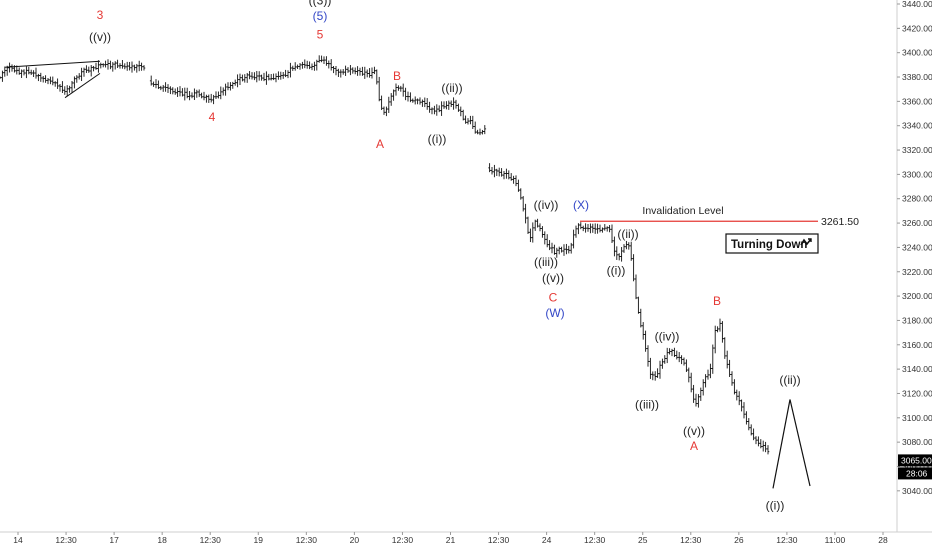  What do you see at coordinates (259, 540) in the screenshot?
I see `time-tick-label: 19` at bounding box center [259, 540].